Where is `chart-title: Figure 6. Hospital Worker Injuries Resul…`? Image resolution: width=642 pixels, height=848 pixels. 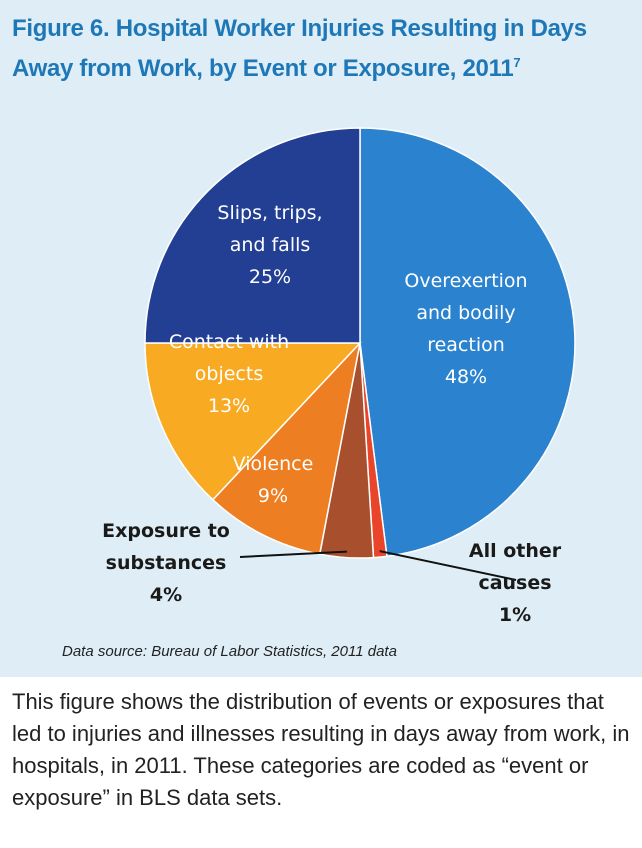 chart-title: Figure 6. Hospital Worker Injuries Resul… is located at coordinates (322, 49).